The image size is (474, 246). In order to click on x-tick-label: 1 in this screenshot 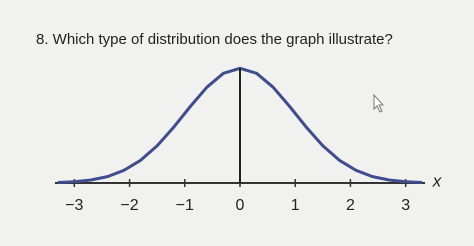, I will do `click(295, 205)`.